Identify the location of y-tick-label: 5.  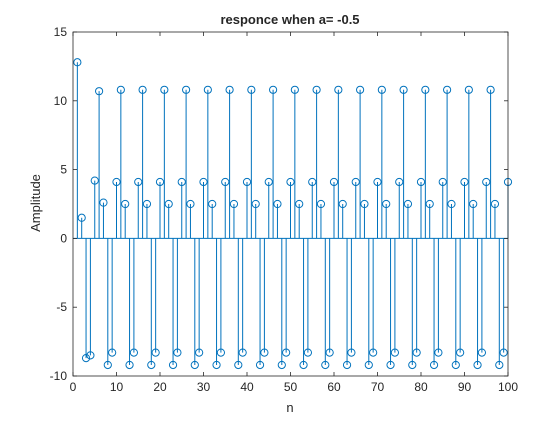
(63, 170).